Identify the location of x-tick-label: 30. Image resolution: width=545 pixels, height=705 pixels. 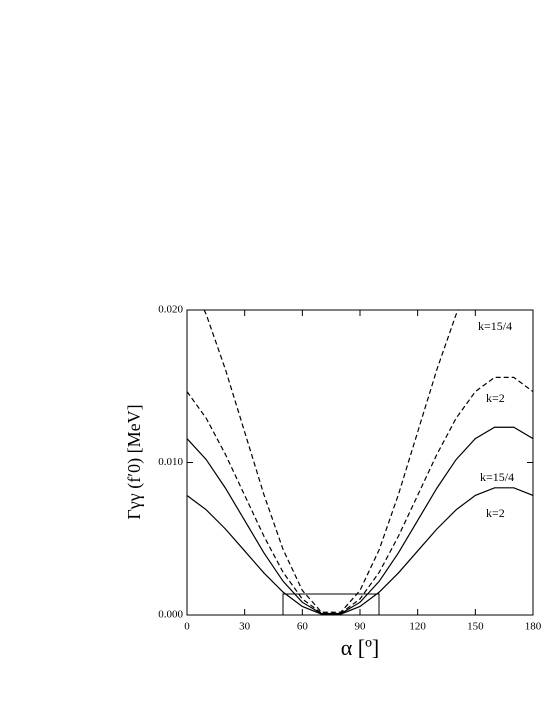
(245, 627).